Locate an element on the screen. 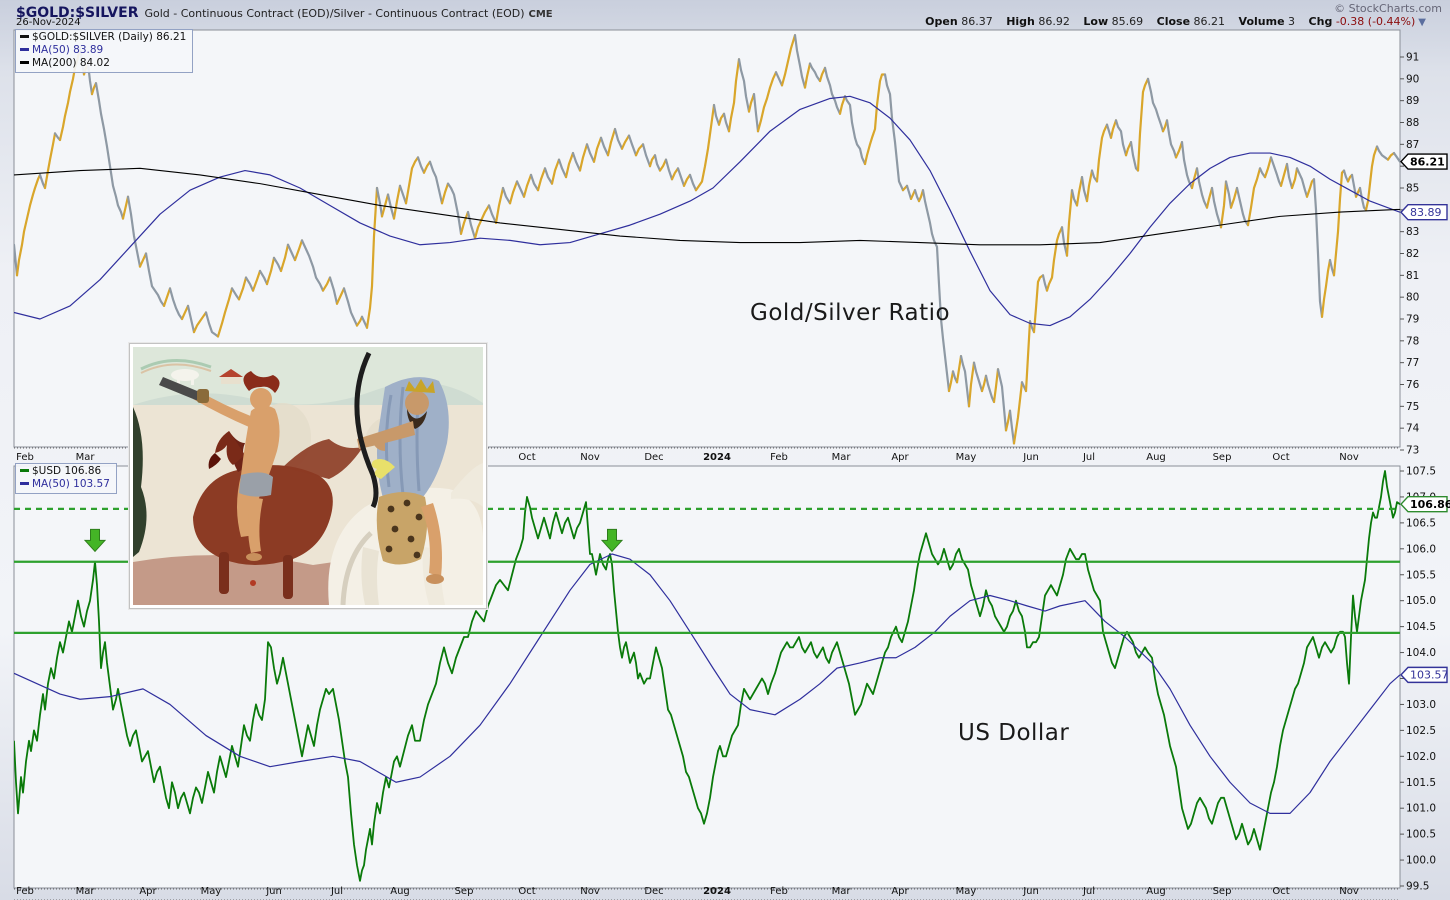 This screenshot has width=1450, height=900. y-tick-label: 101.0 is located at coordinates (1421, 809).